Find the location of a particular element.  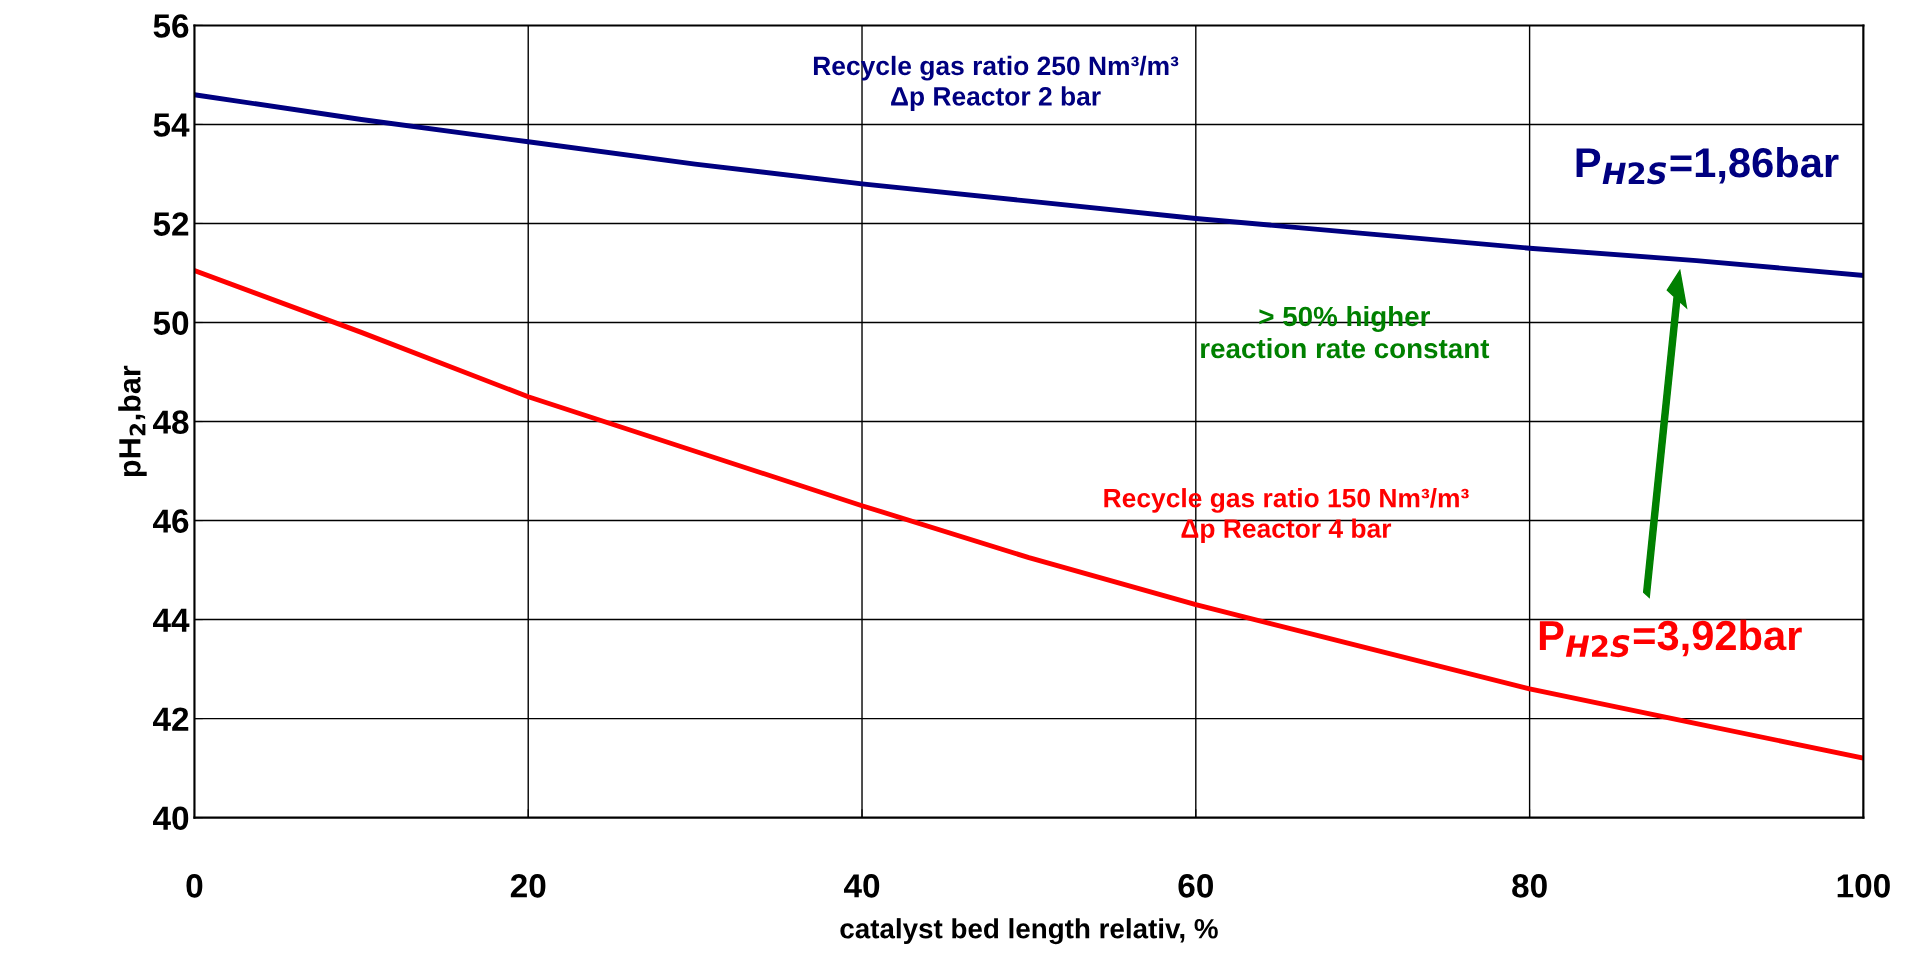

y-axis-title: pH$_{2}$,bar is located at coordinates (132, 421).